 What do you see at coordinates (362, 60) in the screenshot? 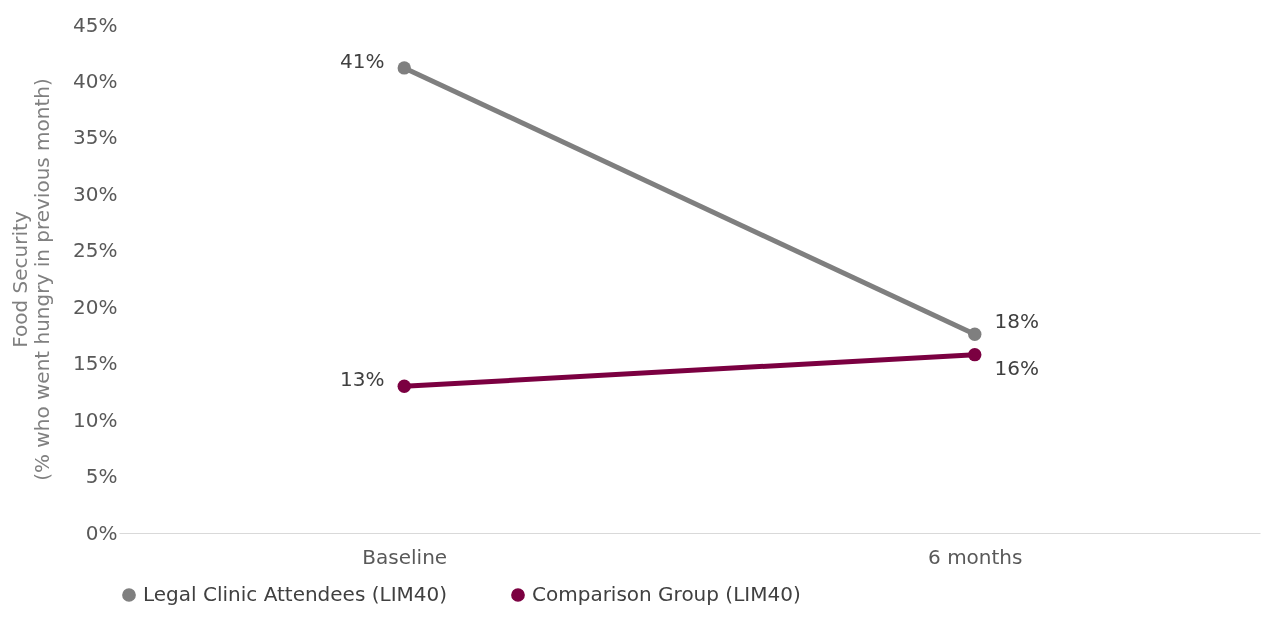
I see `data-label: 41%` at bounding box center [362, 60].